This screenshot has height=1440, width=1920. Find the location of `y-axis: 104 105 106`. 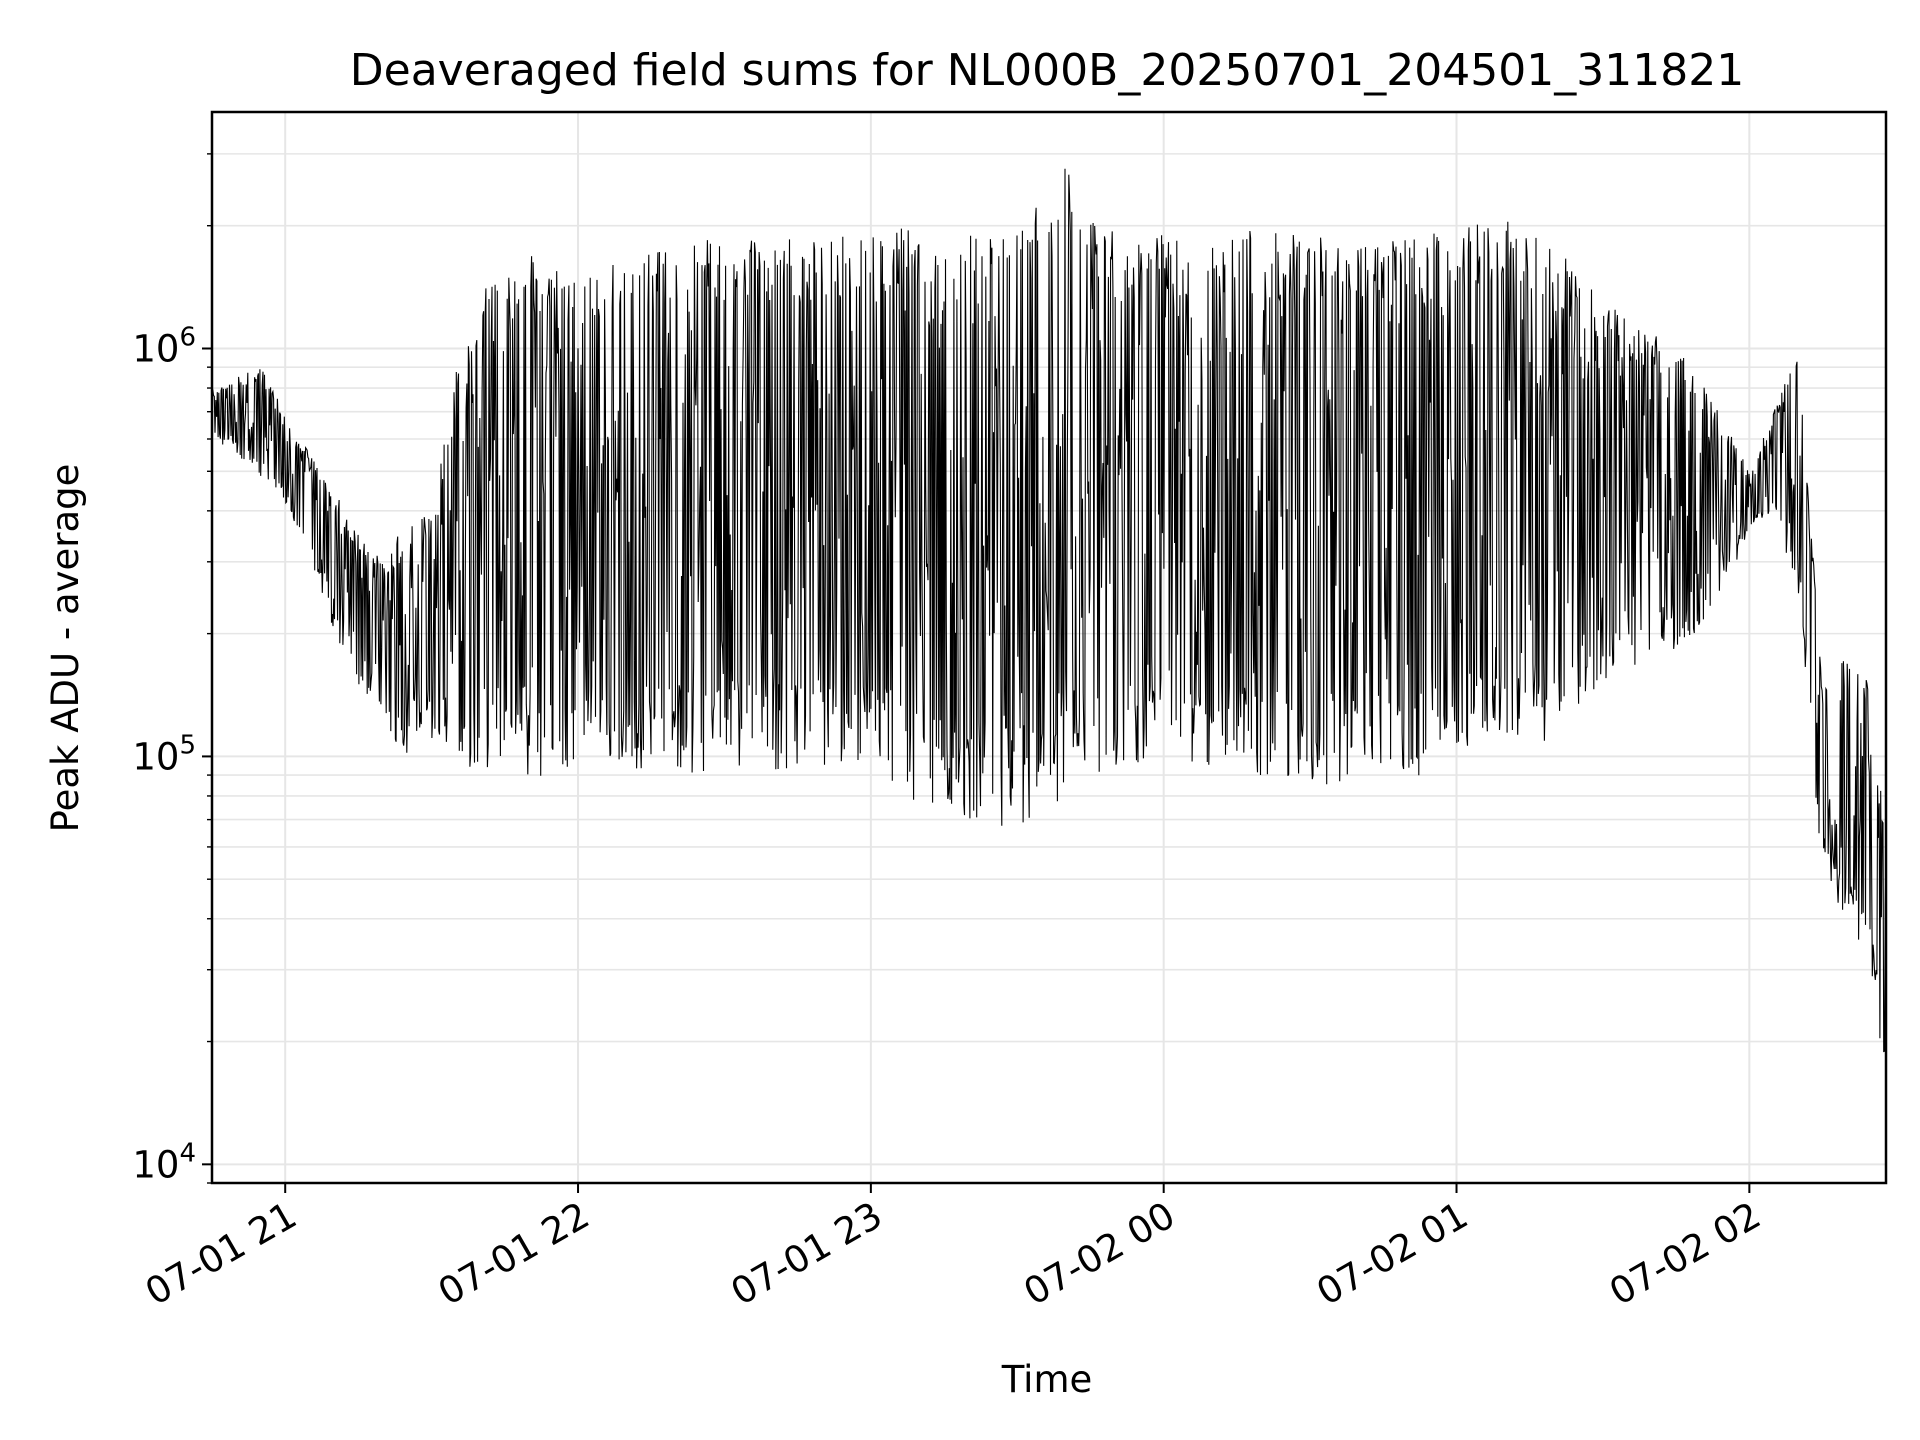

y-axis: 104 105 106 is located at coordinates (172, 669).